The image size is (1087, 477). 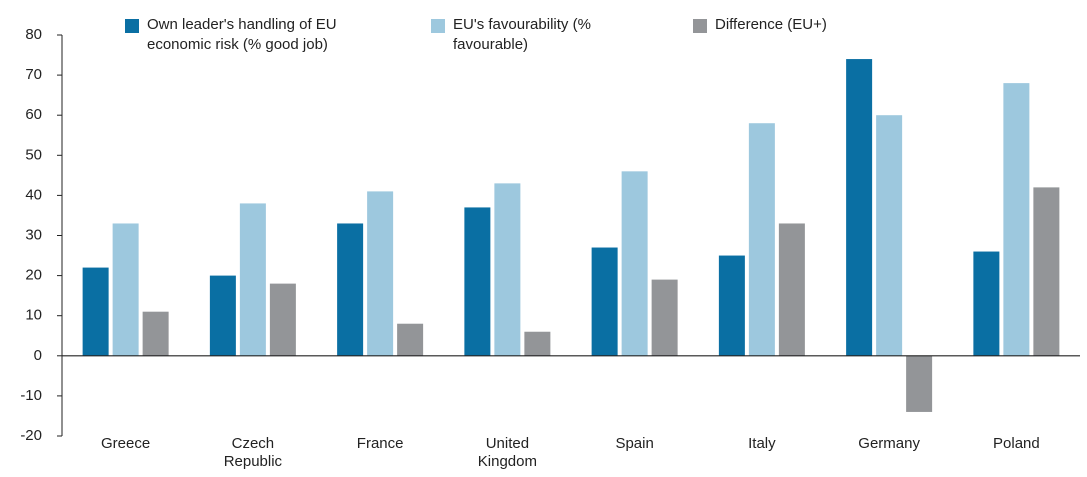 I want to click on y-tick-label: 20, so click(x=33, y=275).